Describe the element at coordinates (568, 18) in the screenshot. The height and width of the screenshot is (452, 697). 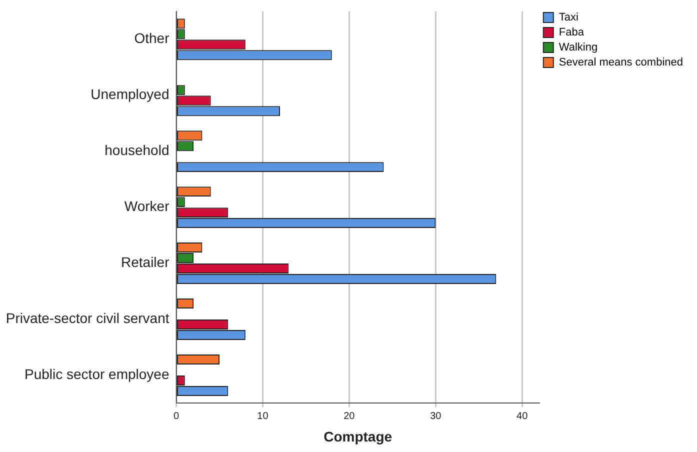
I see `legend-label: Taxi` at that location.